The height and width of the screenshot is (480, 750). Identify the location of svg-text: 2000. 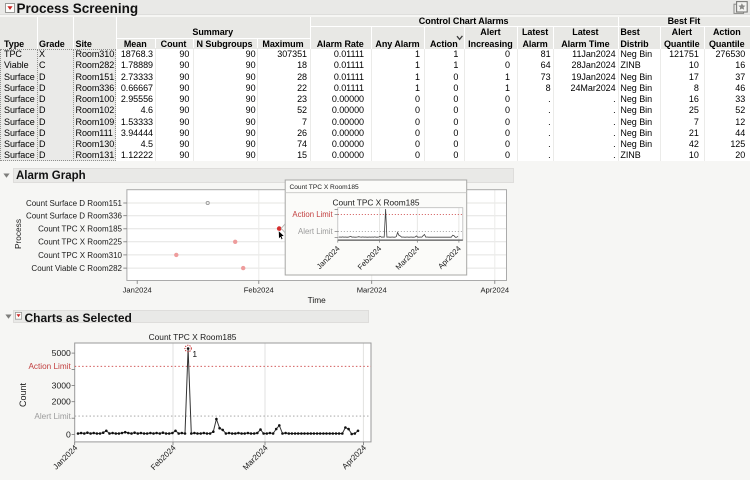
(61, 402).